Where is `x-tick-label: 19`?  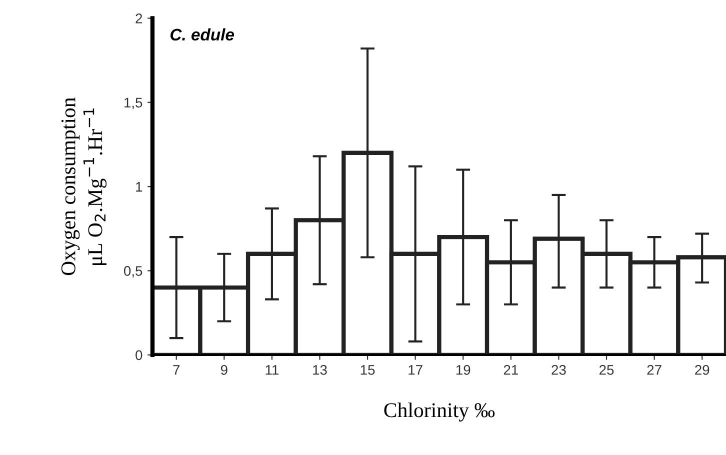 x-tick-label: 19 is located at coordinates (463, 369).